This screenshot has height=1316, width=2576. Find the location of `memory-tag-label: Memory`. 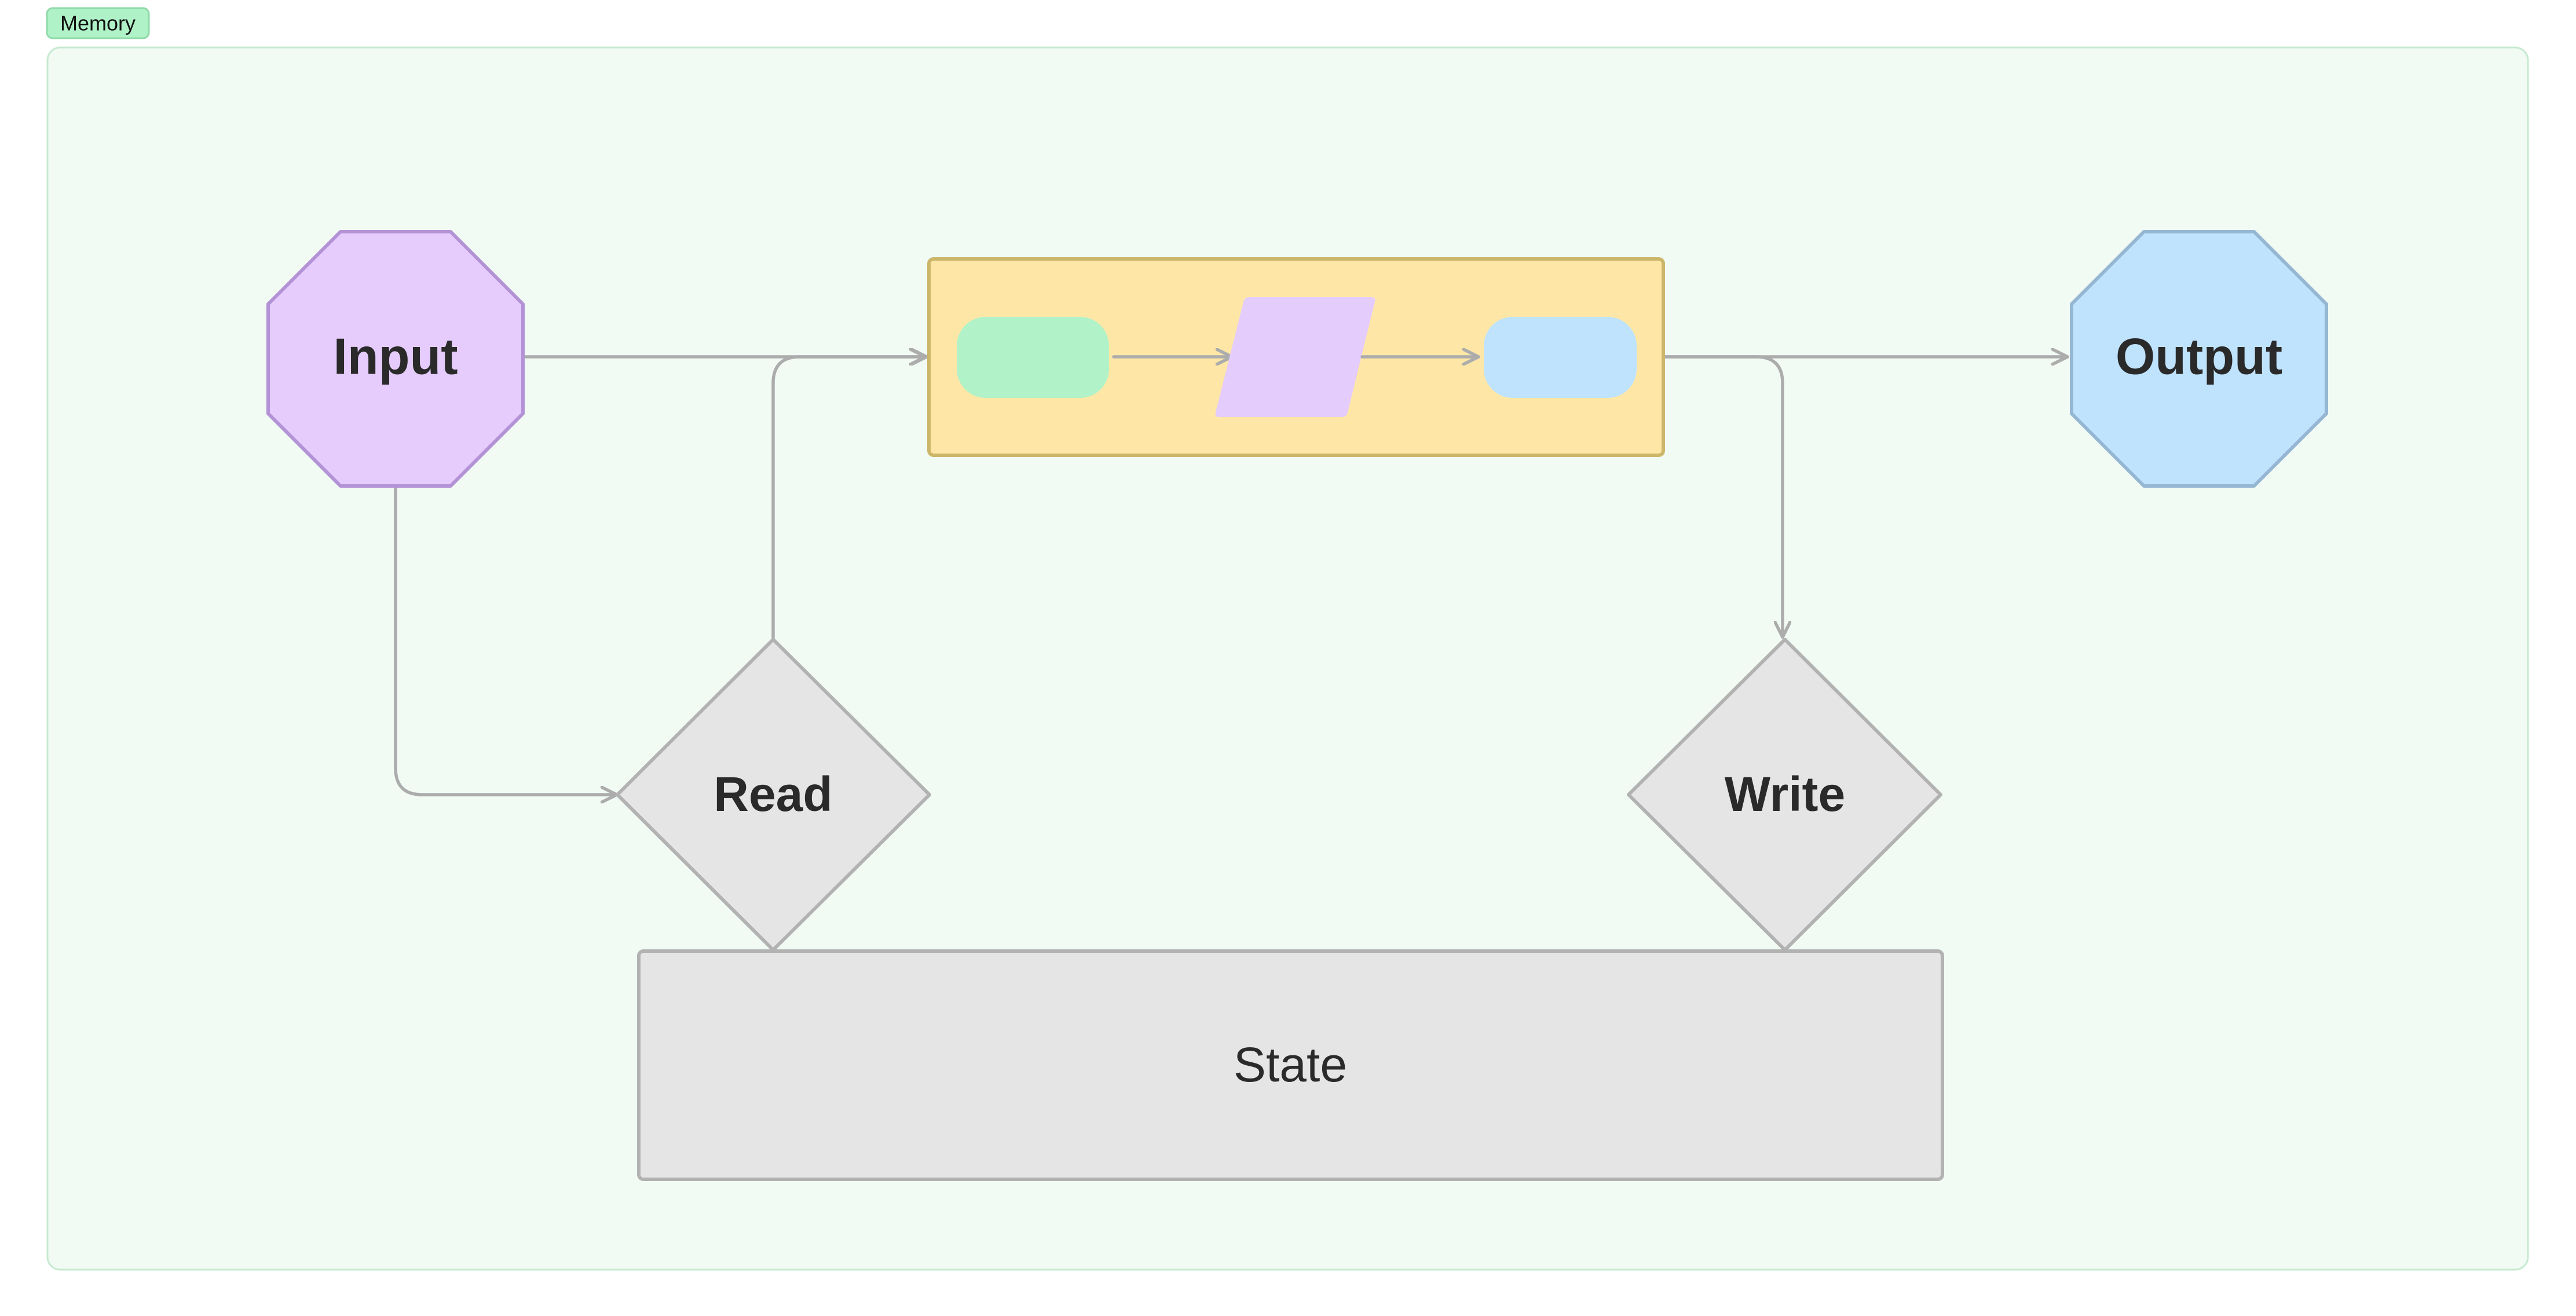

memory-tag-label: Memory is located at coordinates (98, 23).